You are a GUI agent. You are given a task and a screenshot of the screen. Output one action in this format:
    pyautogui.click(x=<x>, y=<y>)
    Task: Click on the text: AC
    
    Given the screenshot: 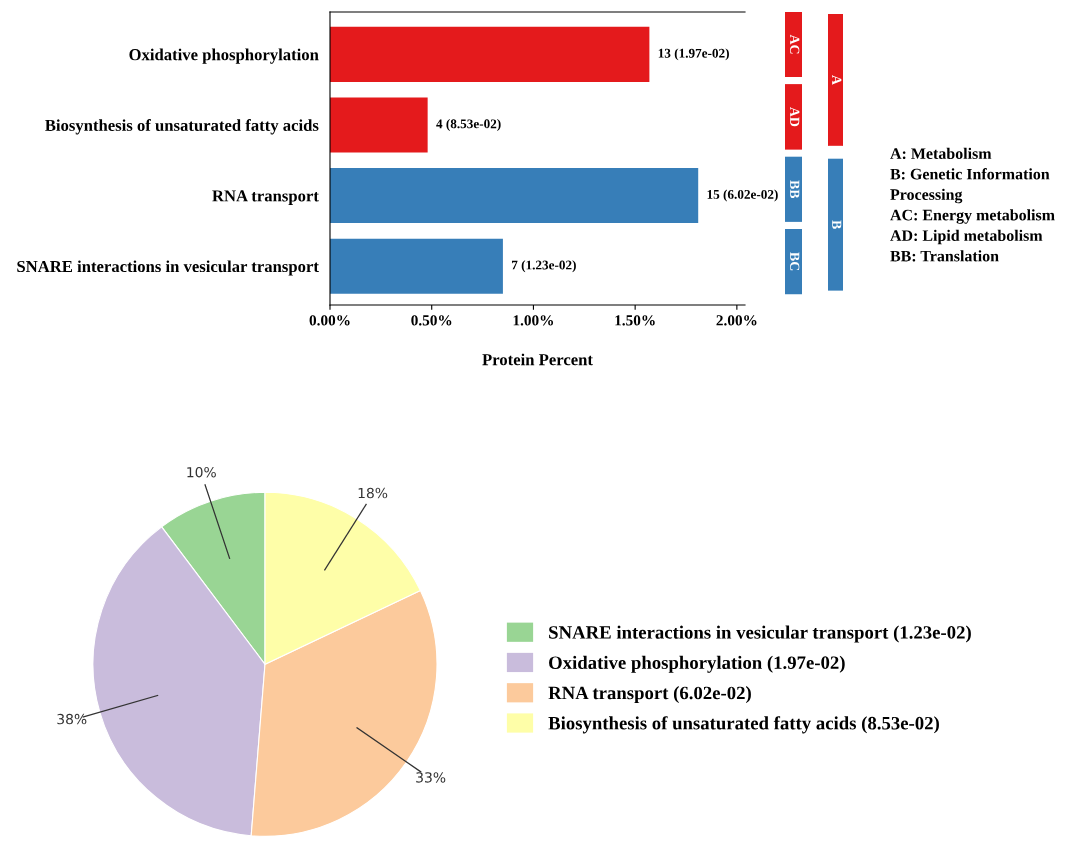 What is the action you would take?
    pyautogui.click(x=795, y=44)
    